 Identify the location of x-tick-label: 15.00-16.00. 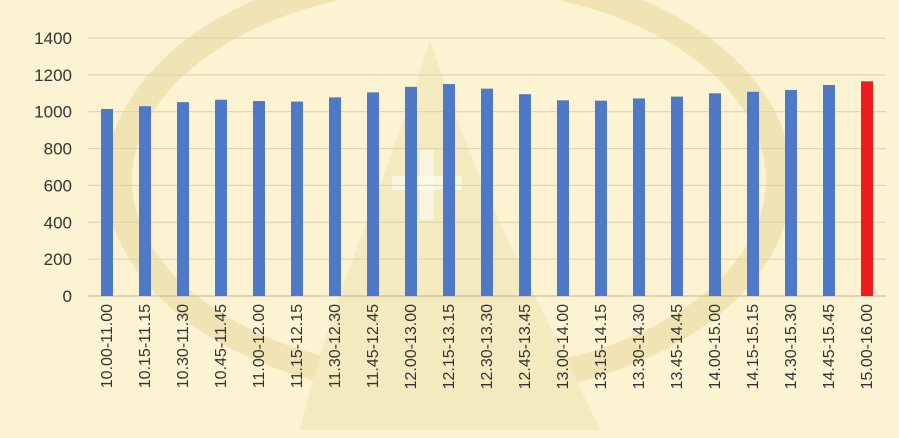
(867, 347).